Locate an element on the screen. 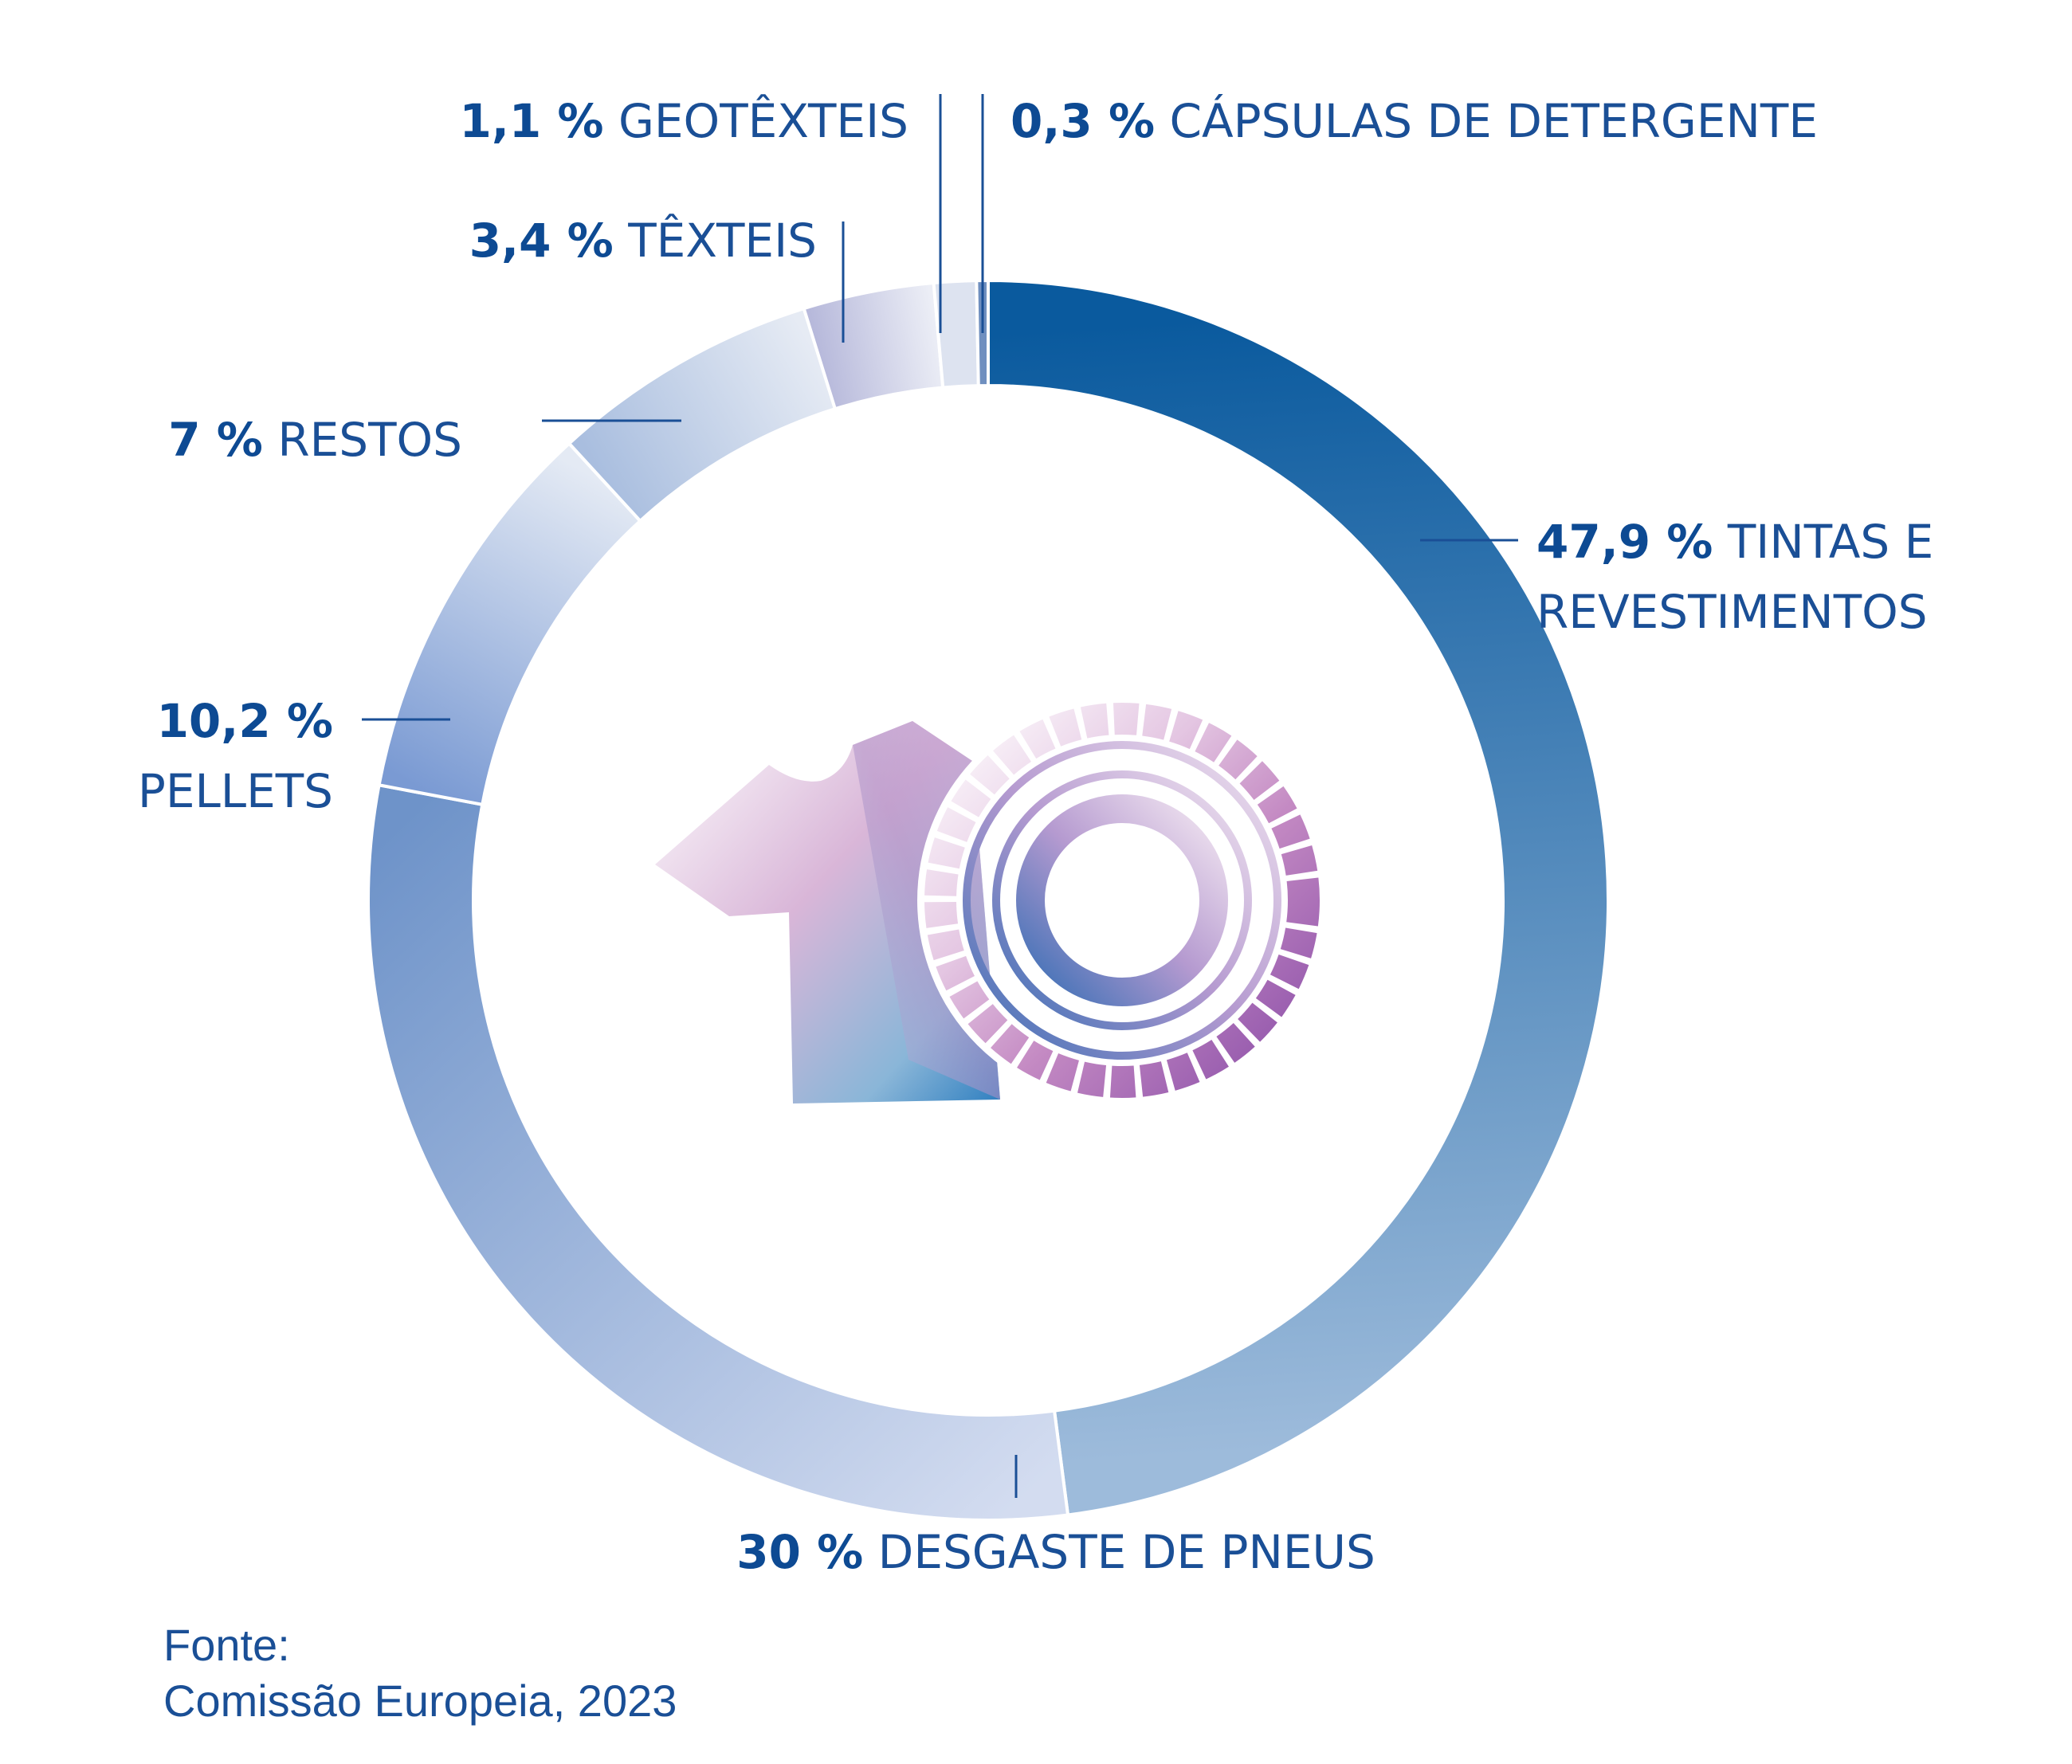 This screenshot has height=1764, width=2072. slice-label: 7 % RESTOS is located at coordinates (315, 440).